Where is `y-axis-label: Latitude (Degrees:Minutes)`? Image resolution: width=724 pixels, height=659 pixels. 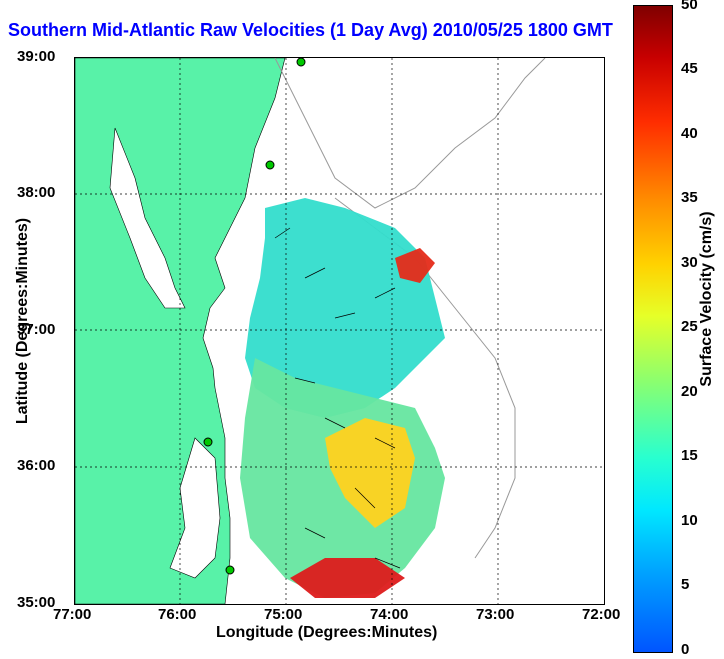
y-axis-label: Latitude (Degrees:Minutes) is located at coordinates (22, 321).